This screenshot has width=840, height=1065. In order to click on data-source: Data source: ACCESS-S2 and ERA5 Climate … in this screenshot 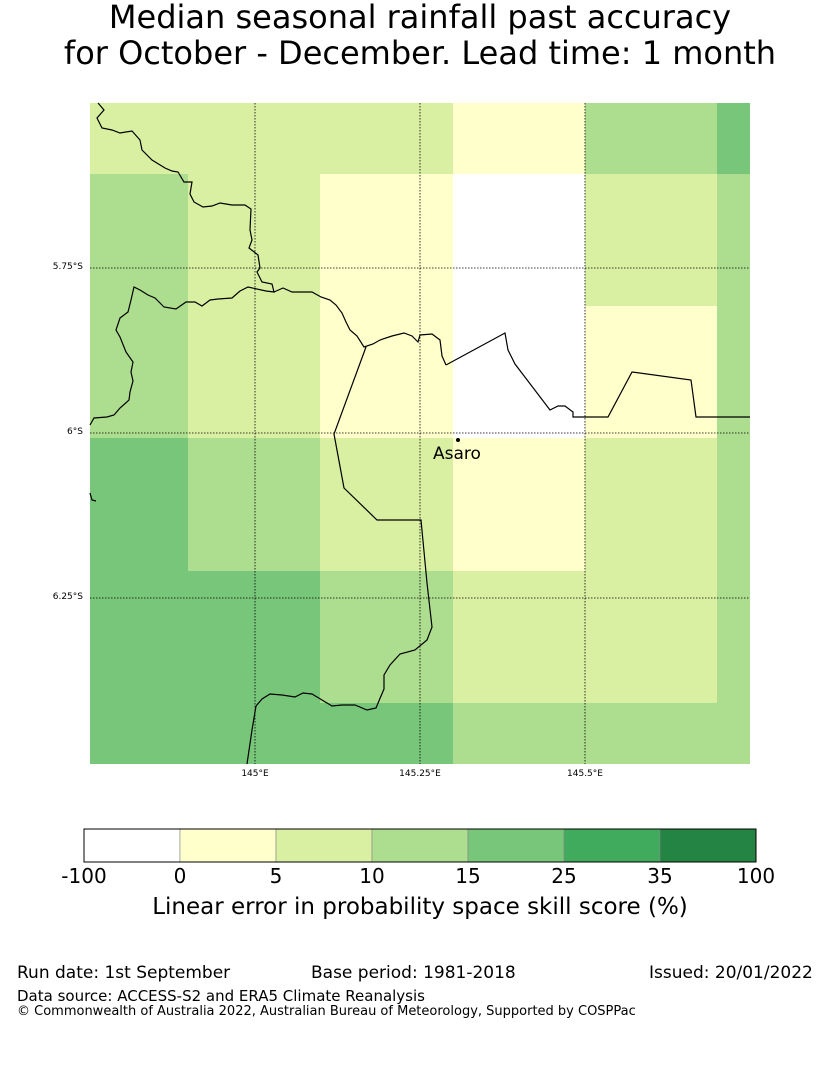, I will do `click(221, 996)`.